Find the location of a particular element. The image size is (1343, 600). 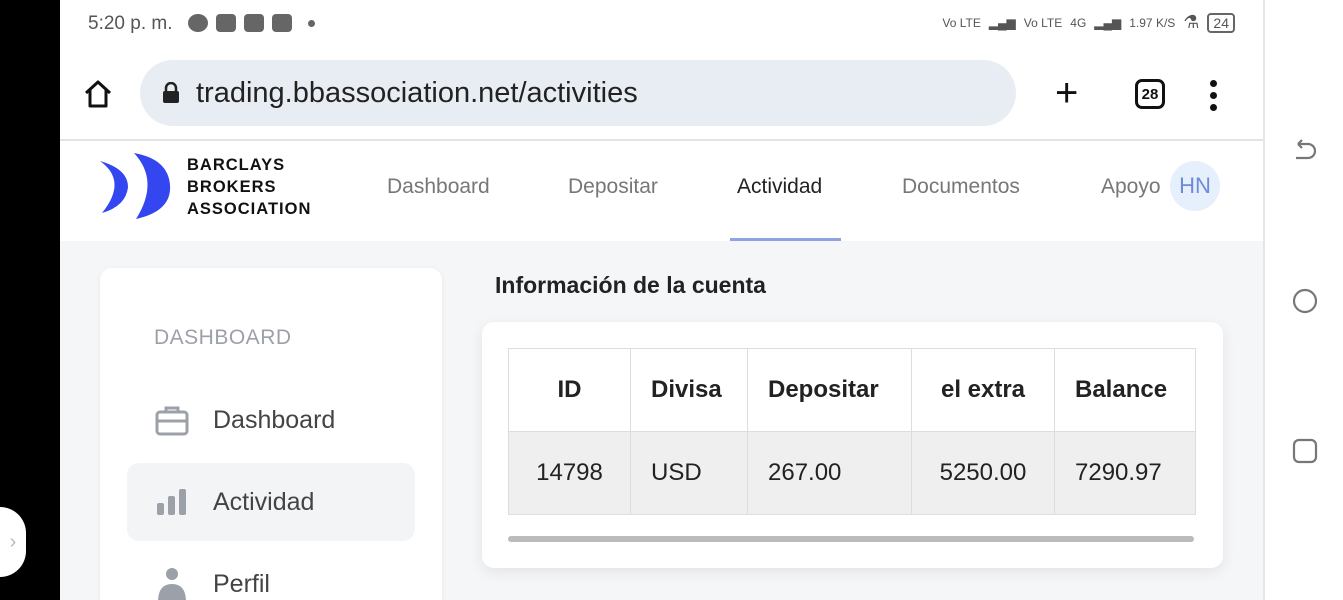

logo-line: ASSOCIATION is located at coordinates (249, 209).